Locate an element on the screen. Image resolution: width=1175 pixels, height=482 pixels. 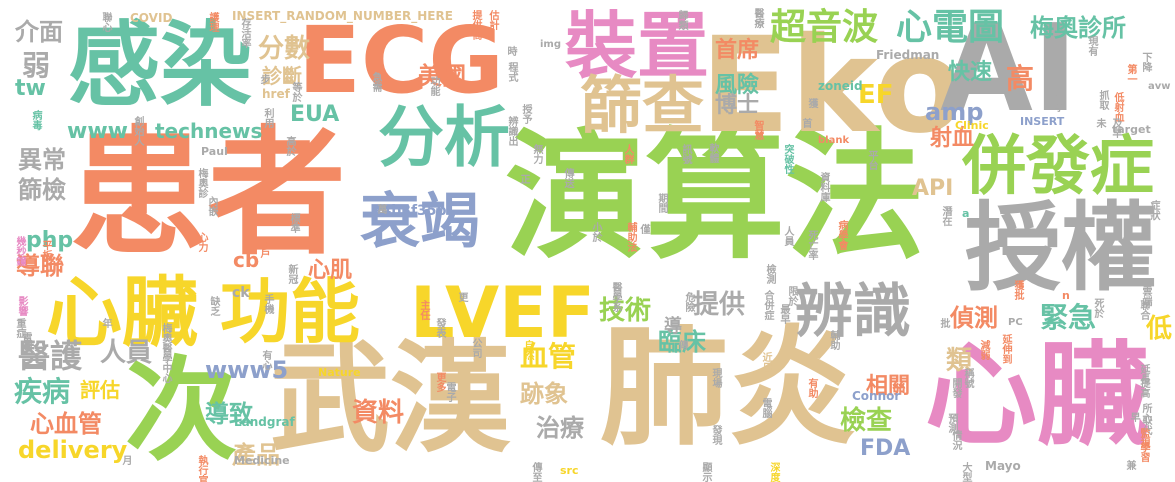
word: 有助 is located at coordinates (811, 388).